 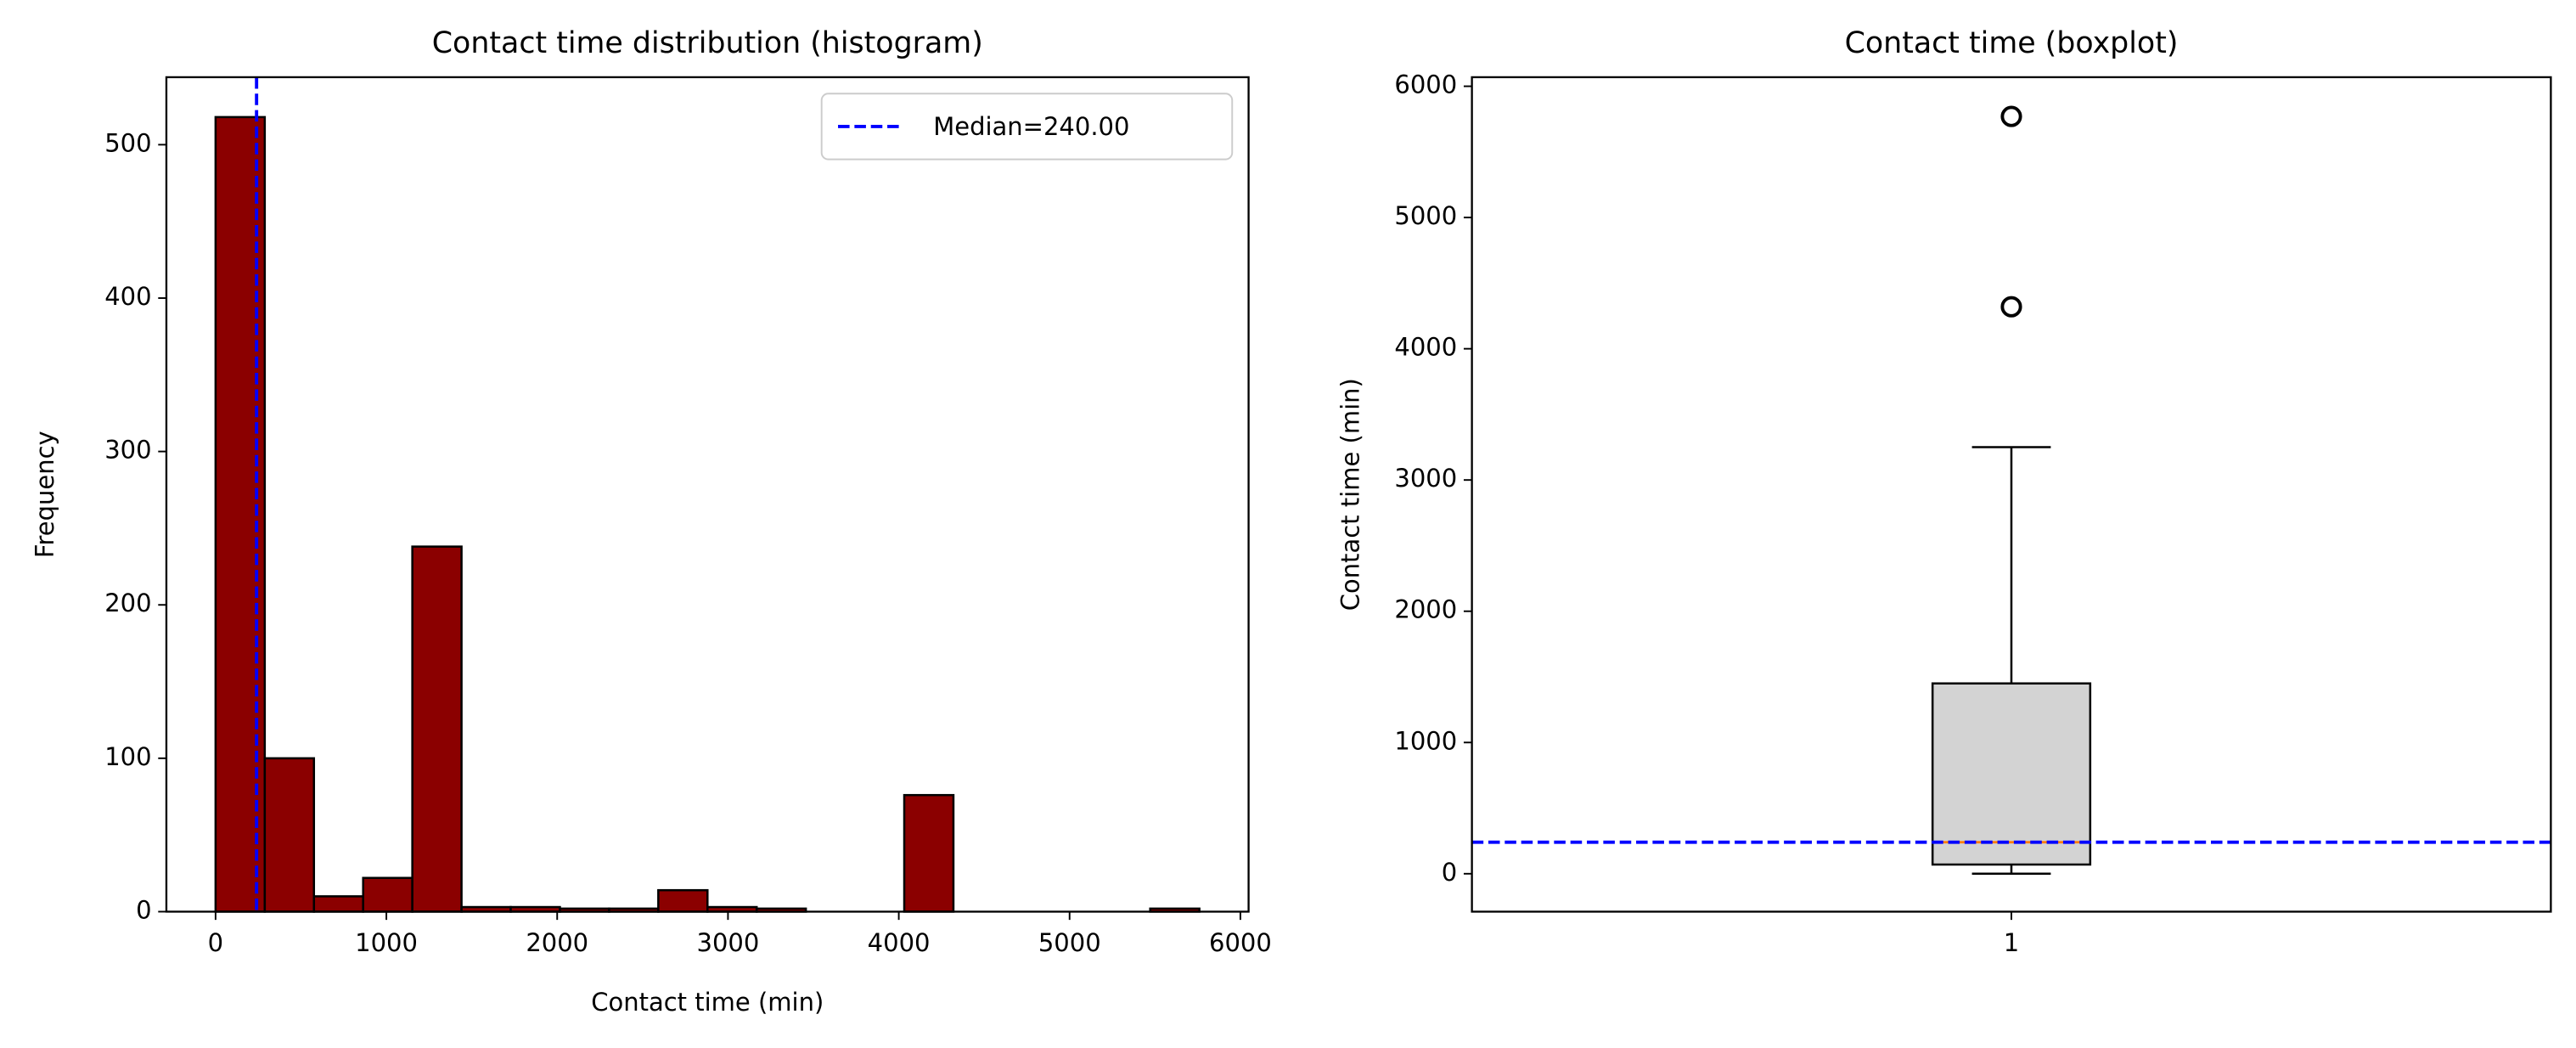 I want to click on x-tick-label: 1, so click(x=2011, y=942).